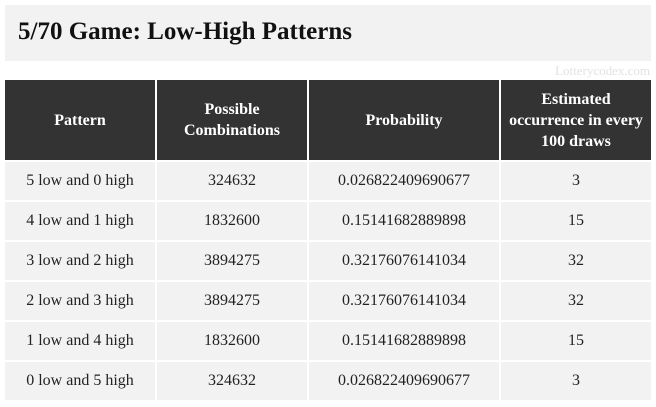  What do you see at coordinates (80, 381) in the screenshot?
I see `table-cell: 0 low and 5 high` at bounding box center [80, 381].